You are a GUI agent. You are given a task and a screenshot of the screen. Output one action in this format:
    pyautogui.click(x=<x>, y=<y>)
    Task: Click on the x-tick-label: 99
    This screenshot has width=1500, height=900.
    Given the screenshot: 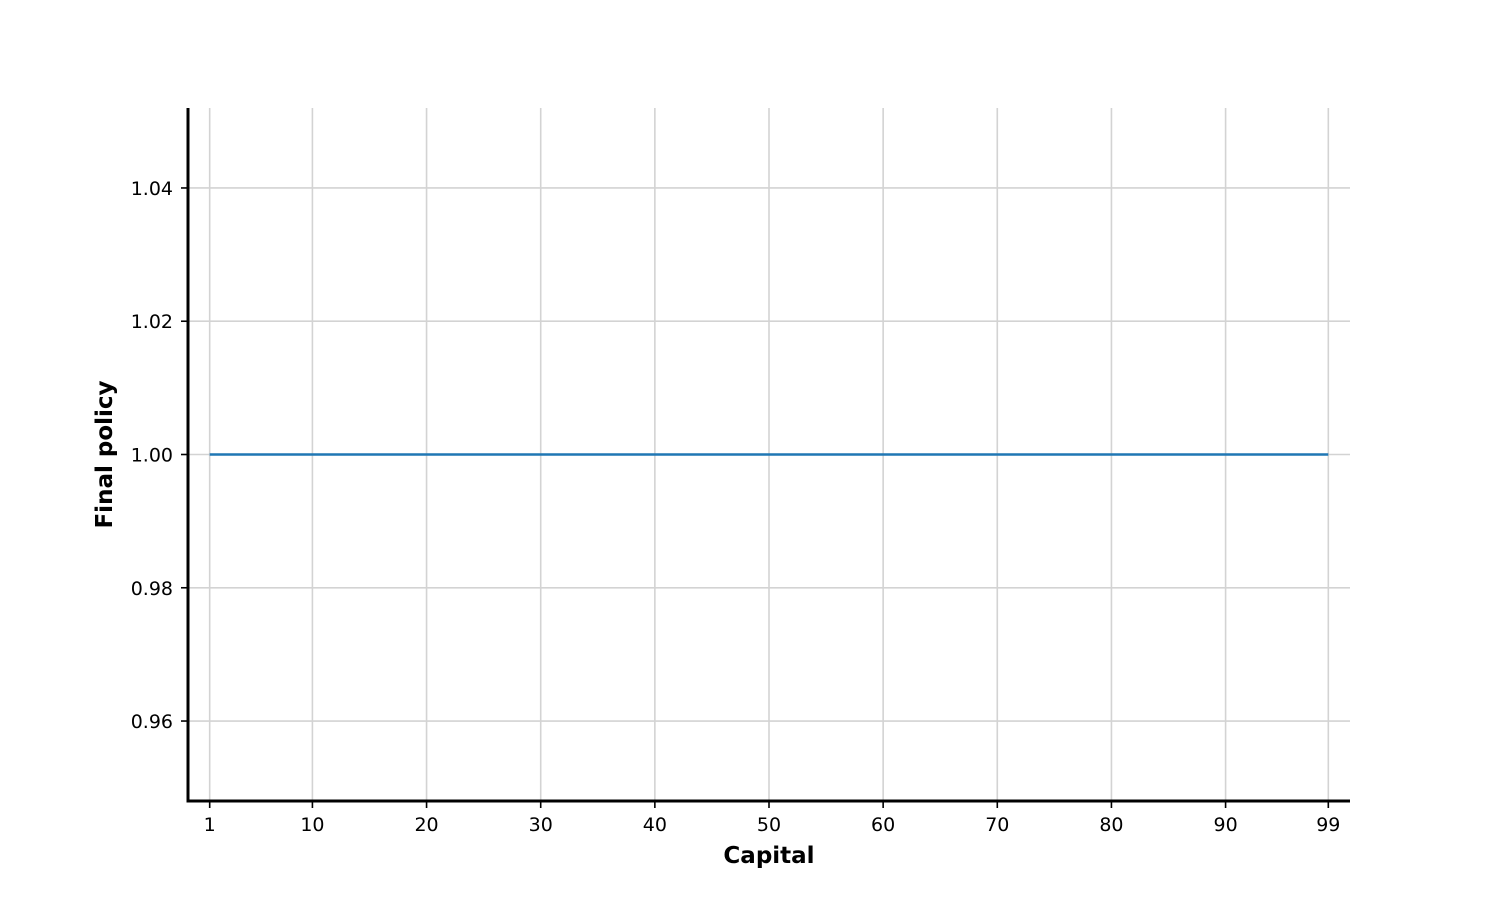 What is the action you would take?
    pyautogui.click(x=1328, y=825)
    